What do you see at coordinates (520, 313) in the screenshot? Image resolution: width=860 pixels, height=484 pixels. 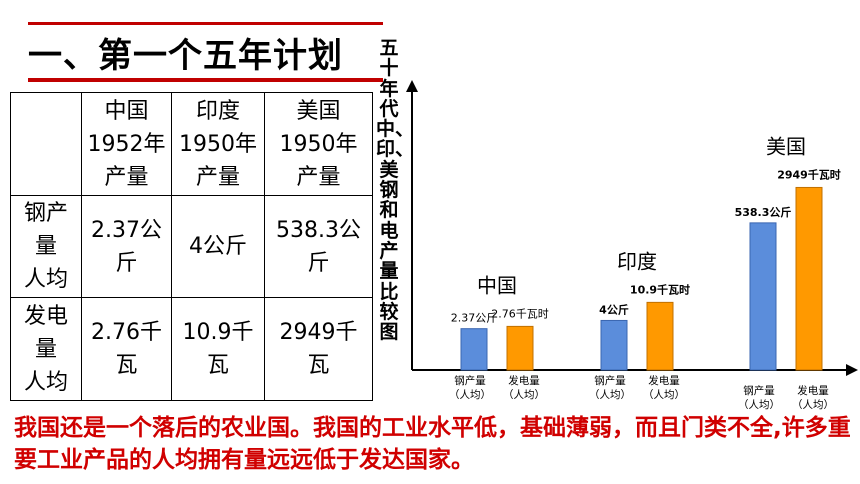 I see `label-electricity-0: 2.76千瓦时` at bounding box center [520, 313].